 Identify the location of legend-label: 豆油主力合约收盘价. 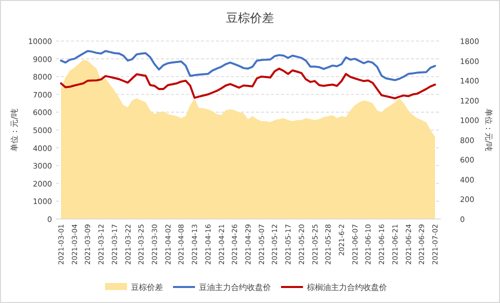
(235, 287).